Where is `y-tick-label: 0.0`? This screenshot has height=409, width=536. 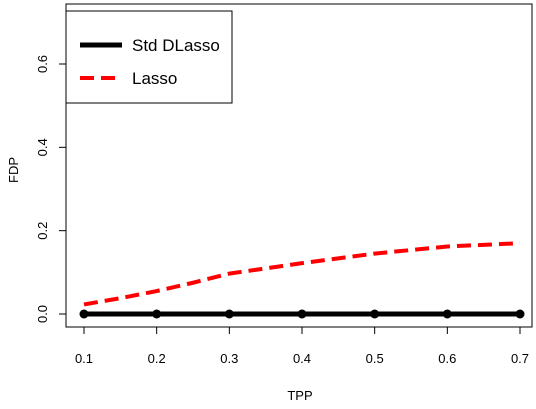 y-tick-label: 0.0 is located at coordinates (42, 314).